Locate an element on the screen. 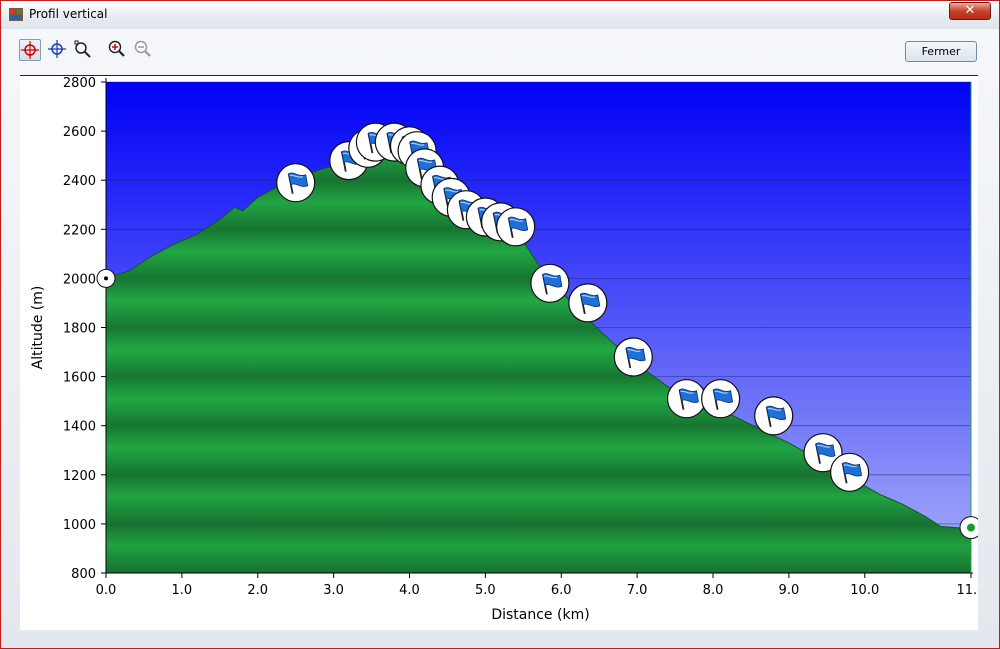 This screenshot has height=649, width=1000. x-tick-label: 5.0 is located at coordinates (485, 590).